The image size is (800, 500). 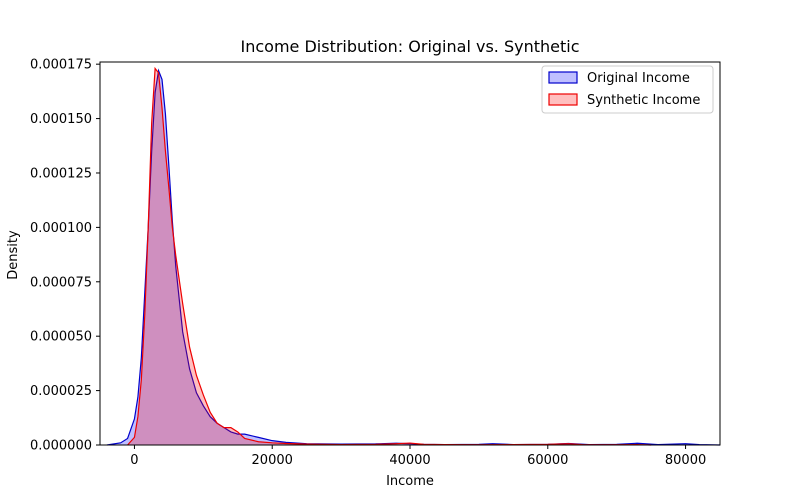 I want to click on y-tick-label: 0.000175, so click(x=61, y=65).